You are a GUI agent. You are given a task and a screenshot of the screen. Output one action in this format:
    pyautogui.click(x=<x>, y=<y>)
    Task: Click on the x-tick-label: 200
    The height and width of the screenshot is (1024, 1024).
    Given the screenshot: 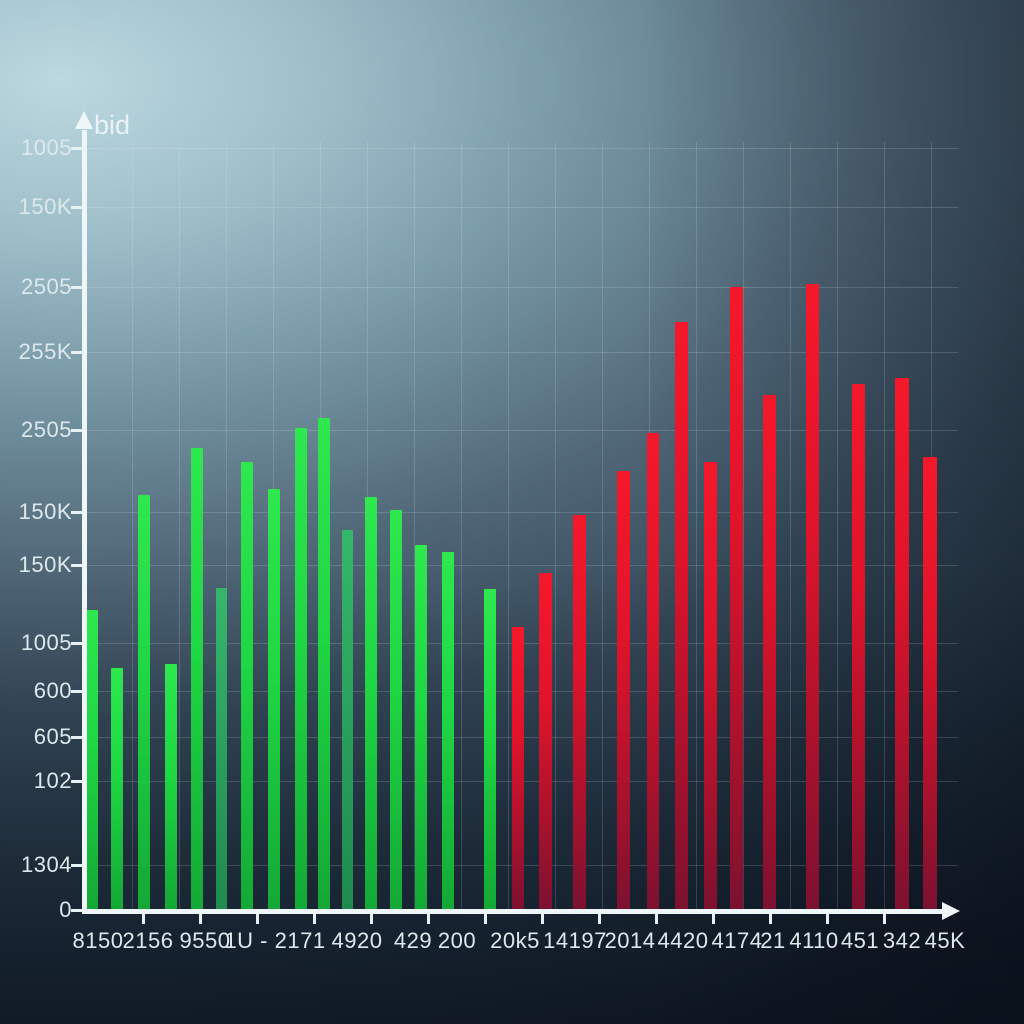 What is the action you would take?
    pyautogui.click(x=457, y=940)
    